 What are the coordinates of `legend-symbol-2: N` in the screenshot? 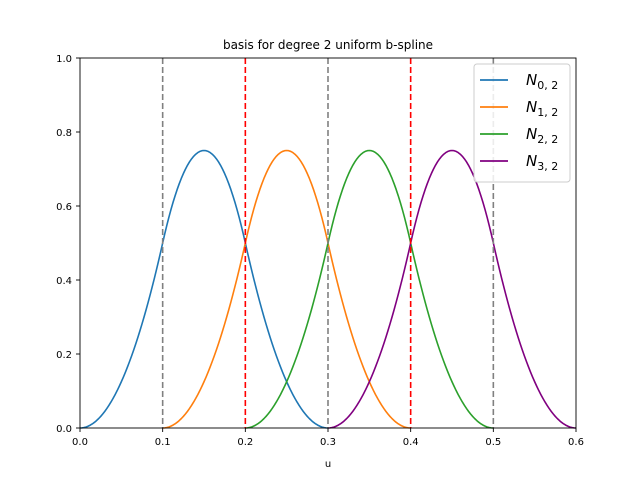 It's located at (531, 134).